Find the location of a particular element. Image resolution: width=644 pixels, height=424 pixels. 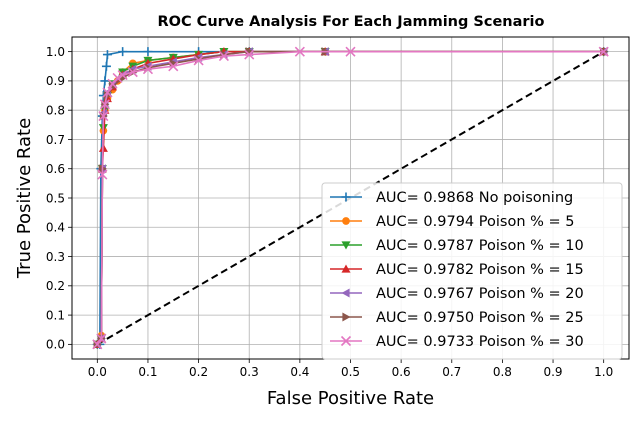

legend-label: AUC= 0.9794 Poison % = 5 is located at coordinates (475, 222).